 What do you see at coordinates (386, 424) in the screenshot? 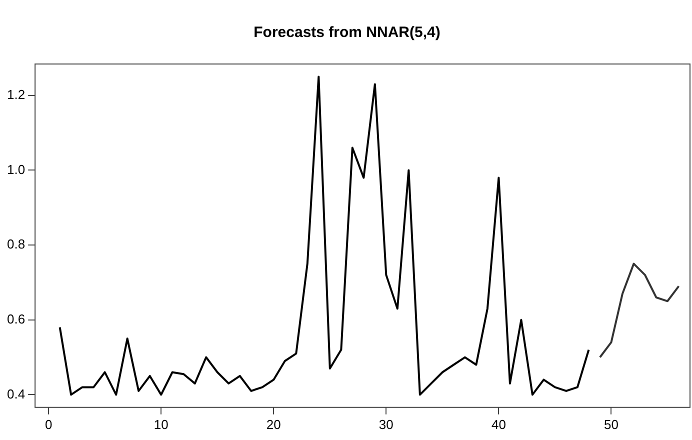
I see `x-tick-label: 30` at bounding box center [386, 424].